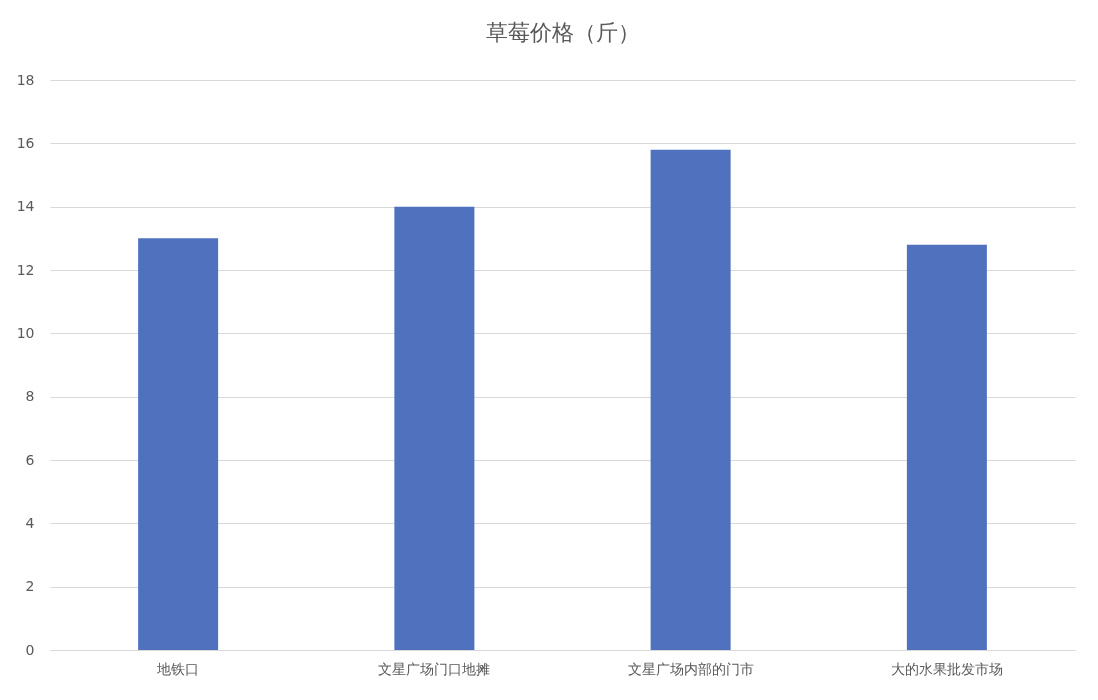 The width and height of the screenshot is (1098, 700). What do you see at coordinates (178, 668) in the screenshot?
I see `x-tick-label: 地铁口` at bounding box center [178, 668].